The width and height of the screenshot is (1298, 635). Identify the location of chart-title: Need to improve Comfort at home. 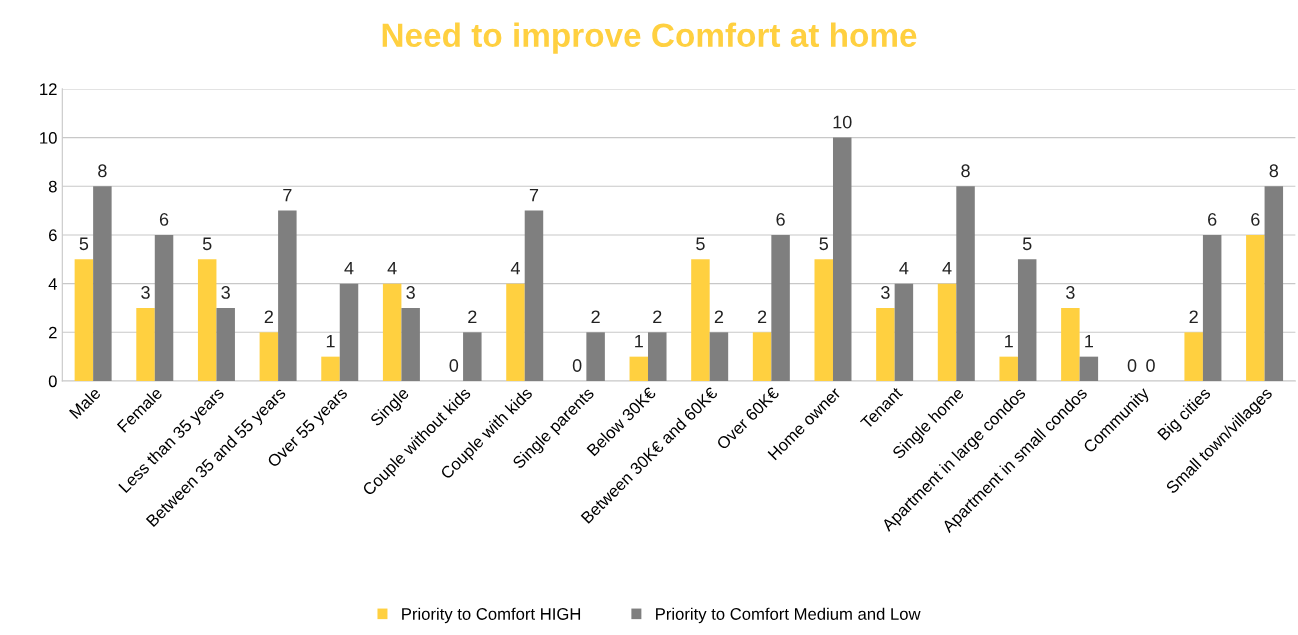
(649, 38).